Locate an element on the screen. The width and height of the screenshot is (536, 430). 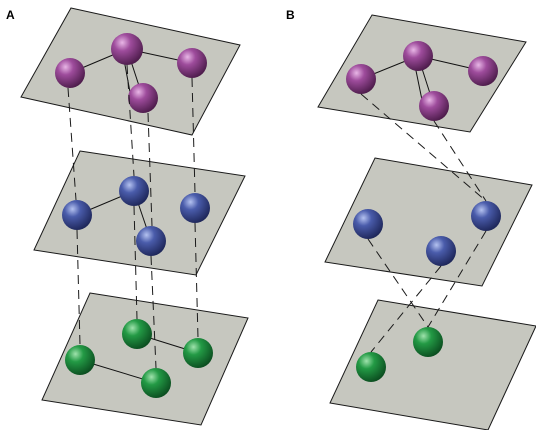
panel-a-middle-nodes is located at coordinates (136, 216).